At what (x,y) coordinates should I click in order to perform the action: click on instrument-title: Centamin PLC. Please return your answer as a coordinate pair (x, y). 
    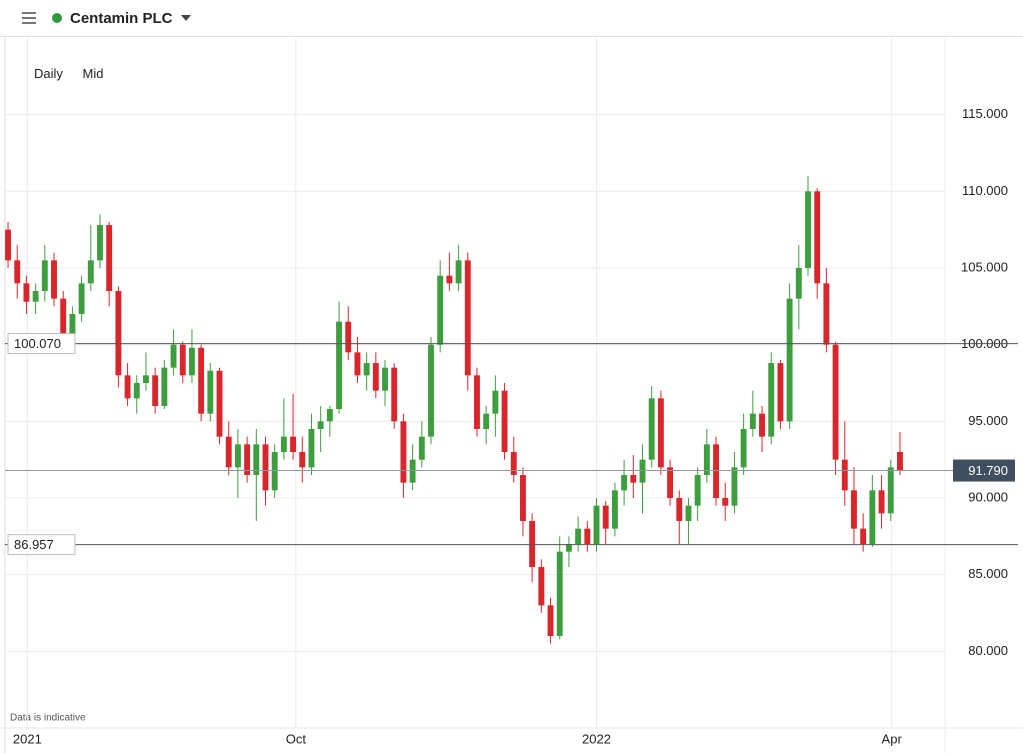
    Looking at the image, I should click on (121, 18).